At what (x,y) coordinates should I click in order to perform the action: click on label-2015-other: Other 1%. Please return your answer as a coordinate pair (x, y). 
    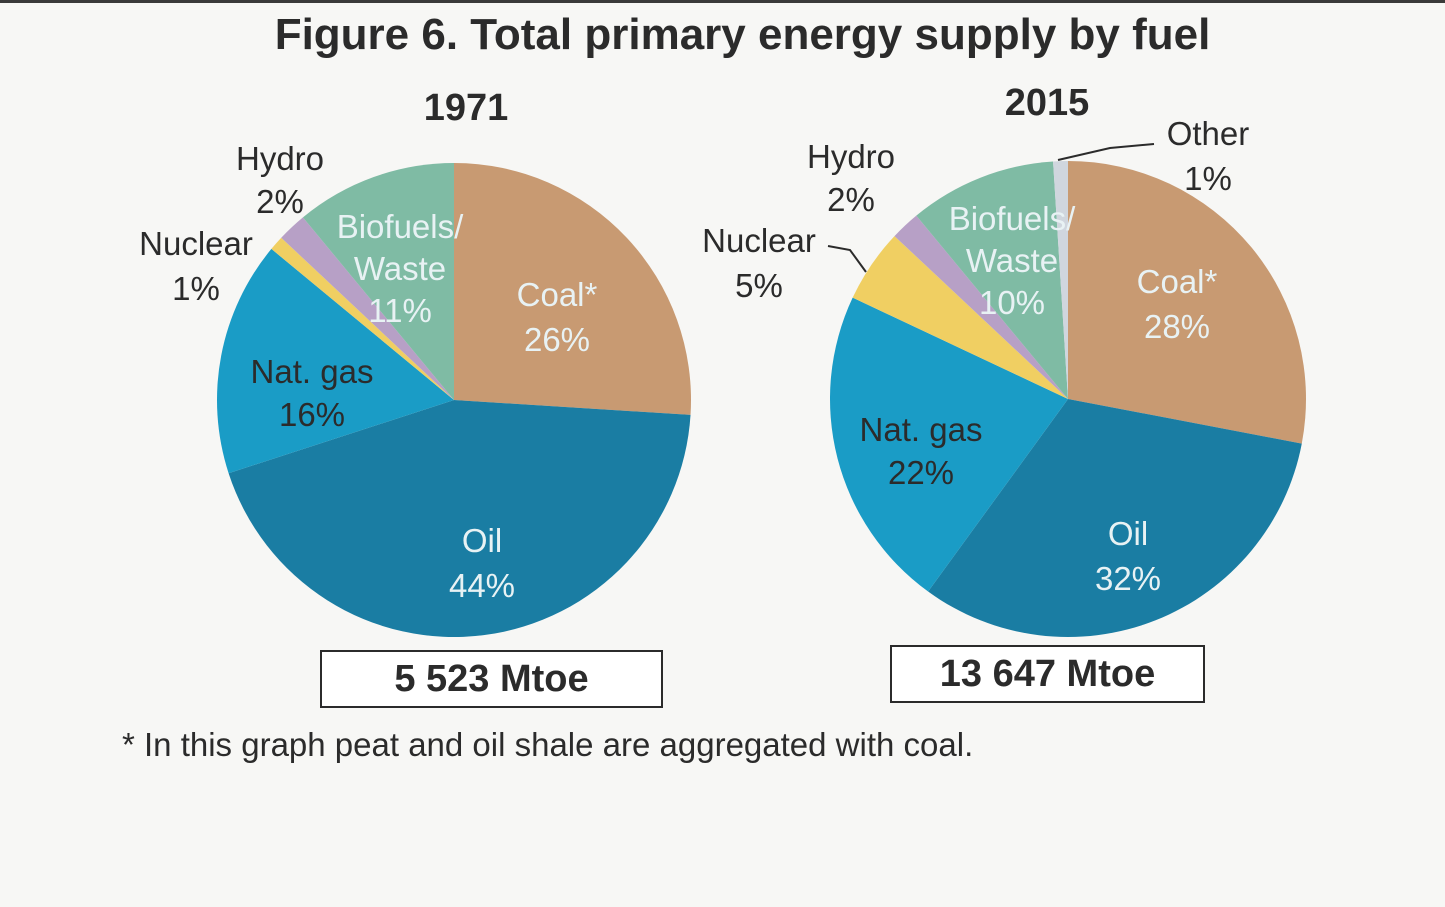
    Looking at the image, I should click on (1208, 156).